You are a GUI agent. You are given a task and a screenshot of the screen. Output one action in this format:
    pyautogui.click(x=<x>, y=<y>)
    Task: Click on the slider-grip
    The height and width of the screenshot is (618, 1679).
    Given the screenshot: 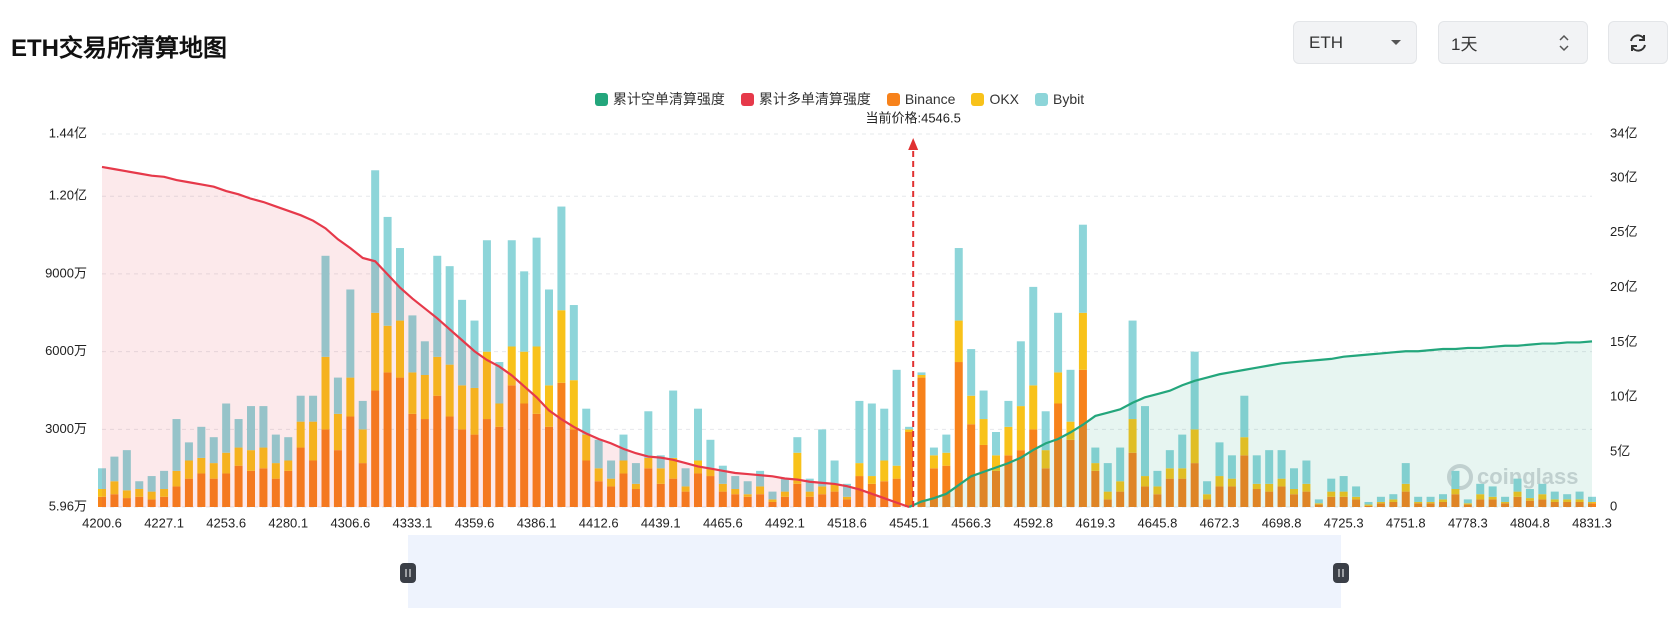 What is the action you would take?
    pyautogui.click(x=874, y=573)
    